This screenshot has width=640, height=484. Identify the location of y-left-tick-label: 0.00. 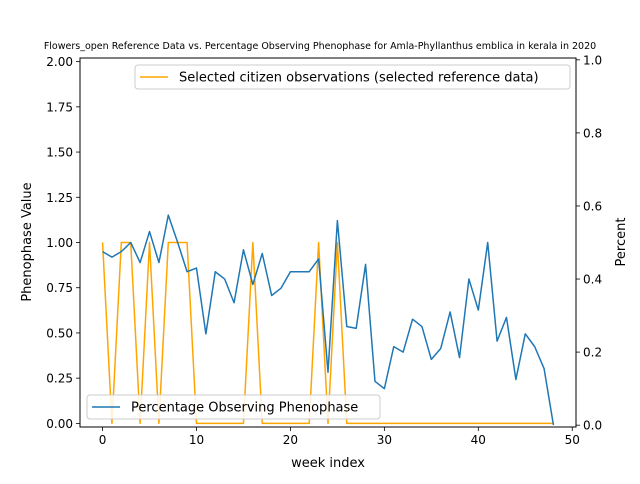
(59, 424).